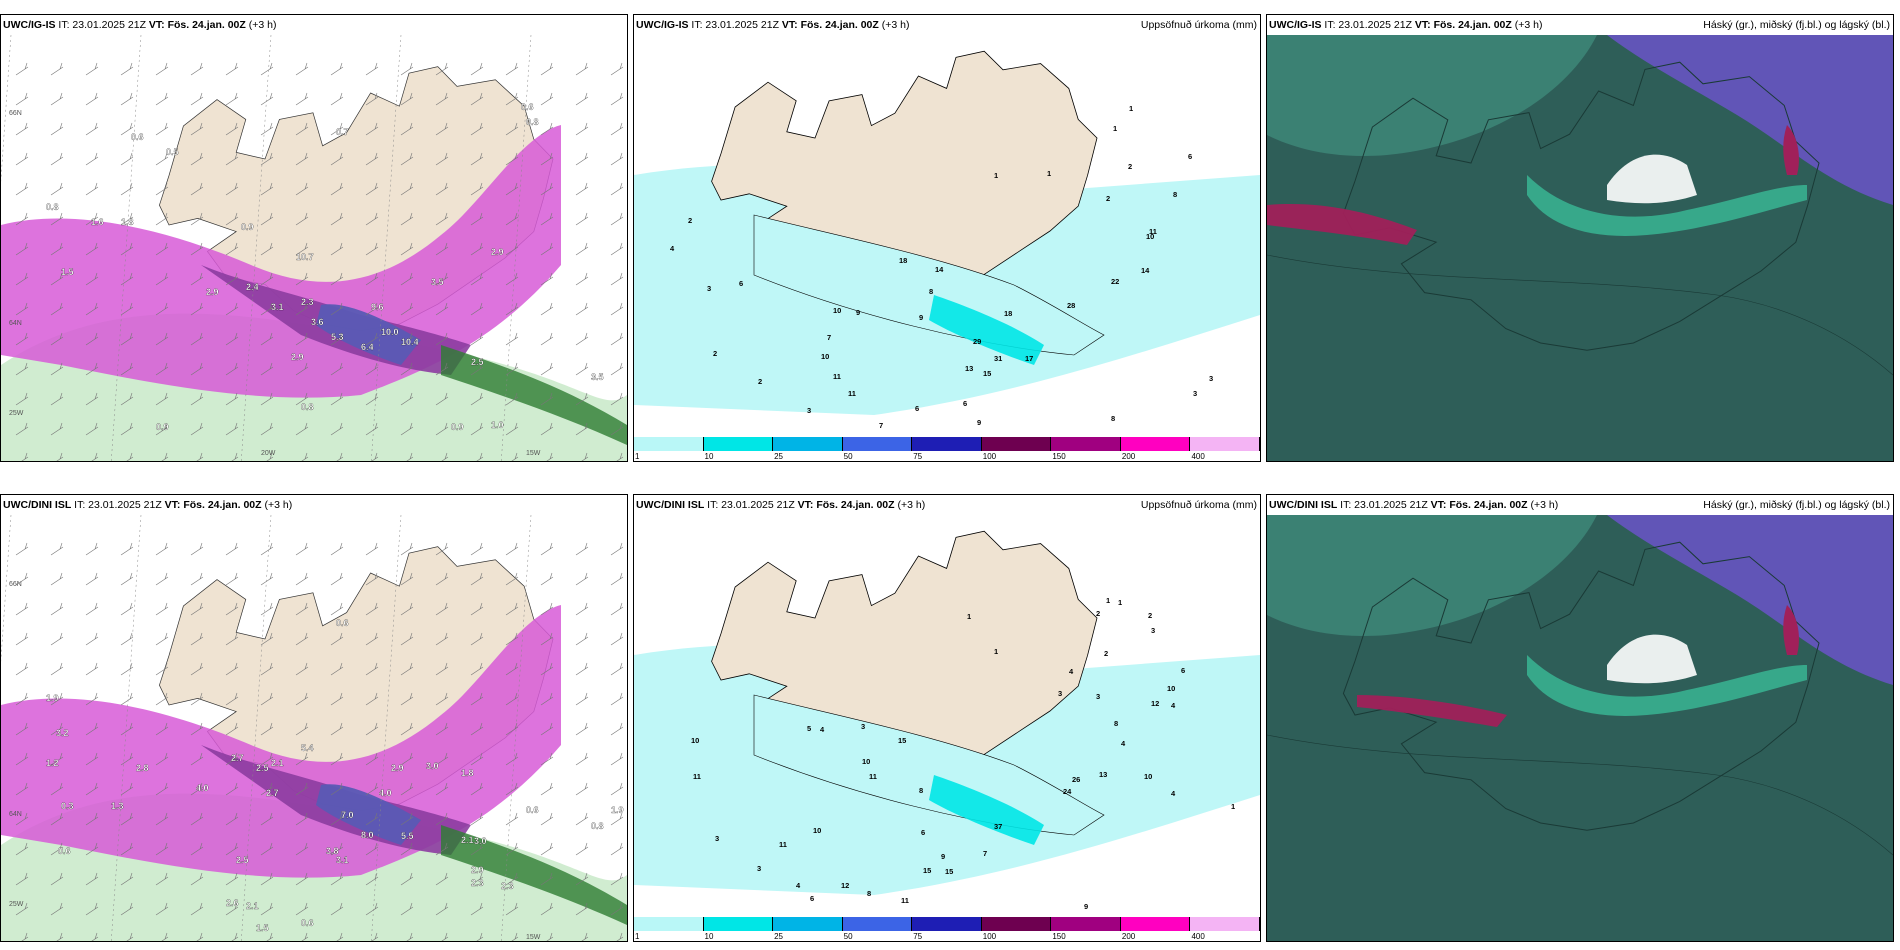  Describe the element at coordinates (918, 936) in the screenshot. I see `colorbar-label: 75` at that location.